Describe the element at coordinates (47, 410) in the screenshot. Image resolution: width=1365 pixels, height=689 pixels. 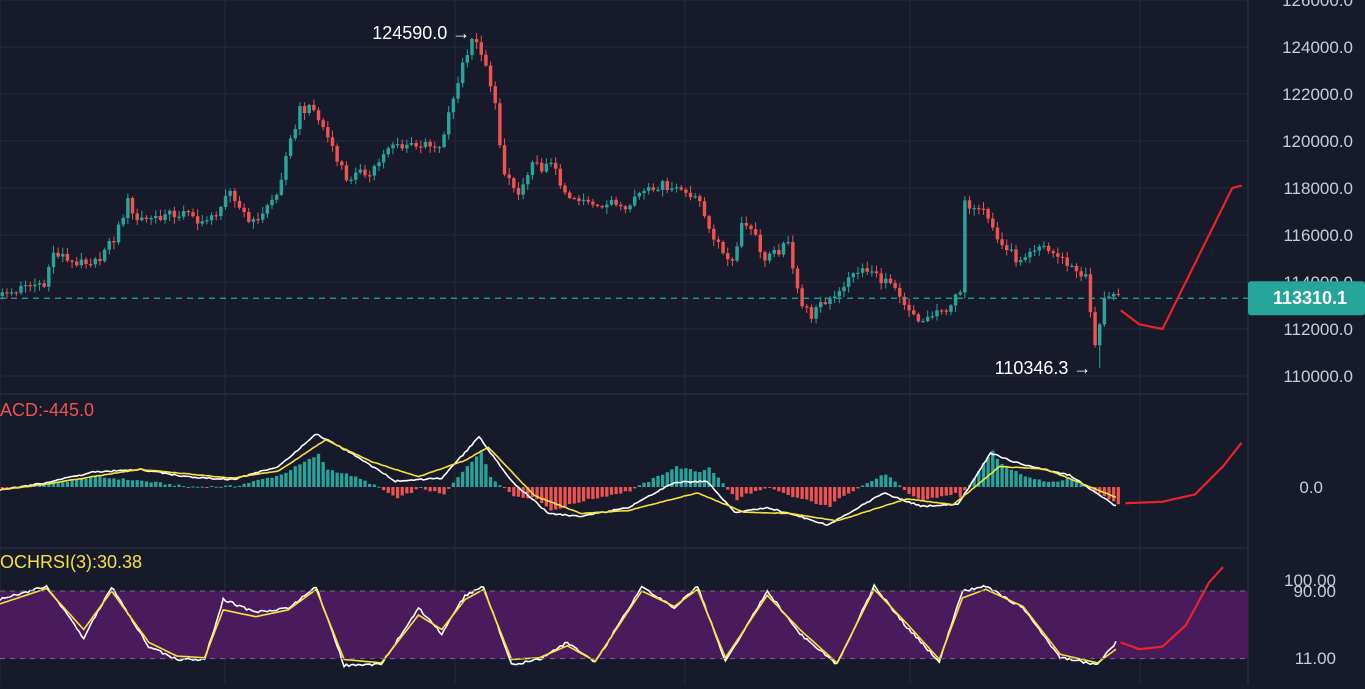
I see `macd-label: ACD:-445.0` at that location.